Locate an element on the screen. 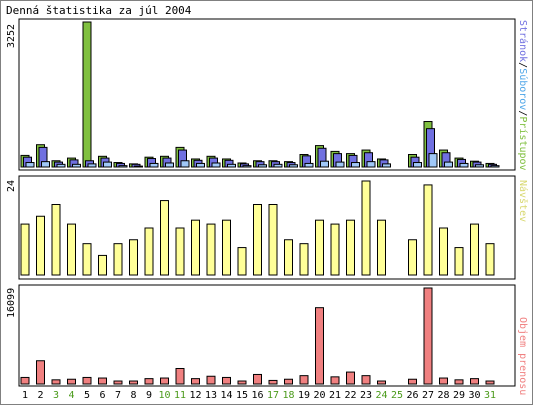  day-label-15: 15 is located at coordinates (242, 395).